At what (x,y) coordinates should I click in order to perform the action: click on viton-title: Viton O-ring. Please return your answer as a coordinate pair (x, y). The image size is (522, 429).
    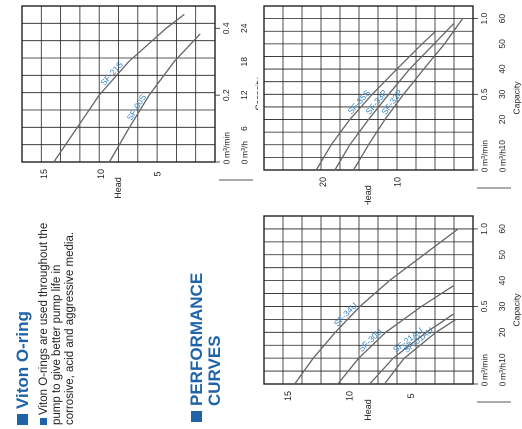
    Looking at the image, I should click on (22, 368).